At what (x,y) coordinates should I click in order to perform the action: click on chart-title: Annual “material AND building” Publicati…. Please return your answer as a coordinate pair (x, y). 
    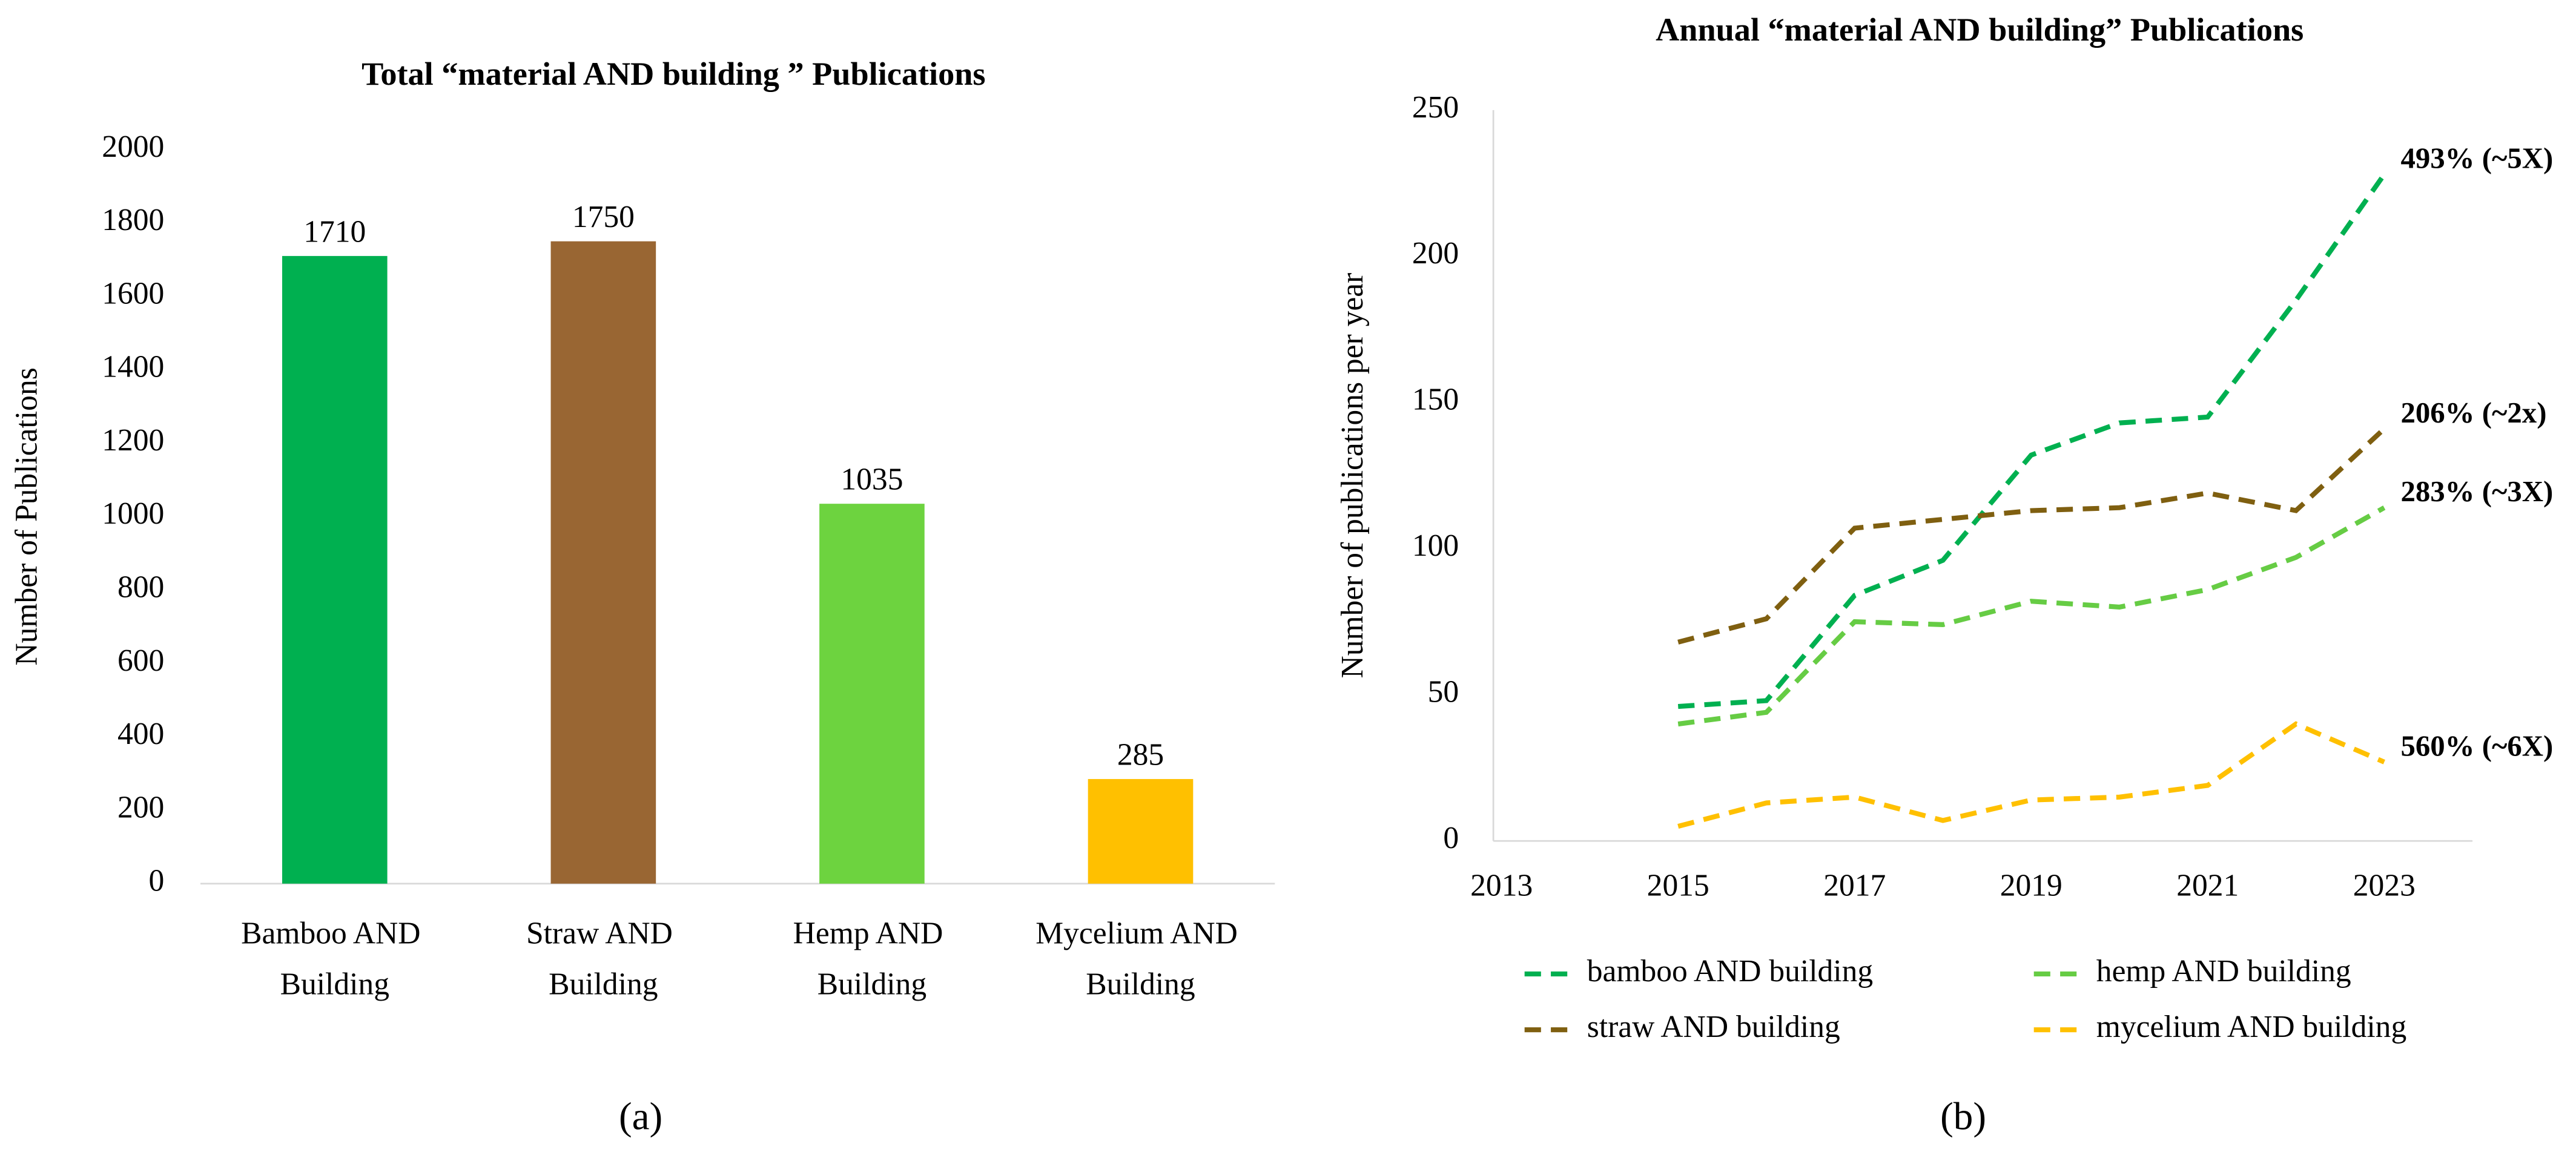
    Looking at the image, I should click on (1980, 30).